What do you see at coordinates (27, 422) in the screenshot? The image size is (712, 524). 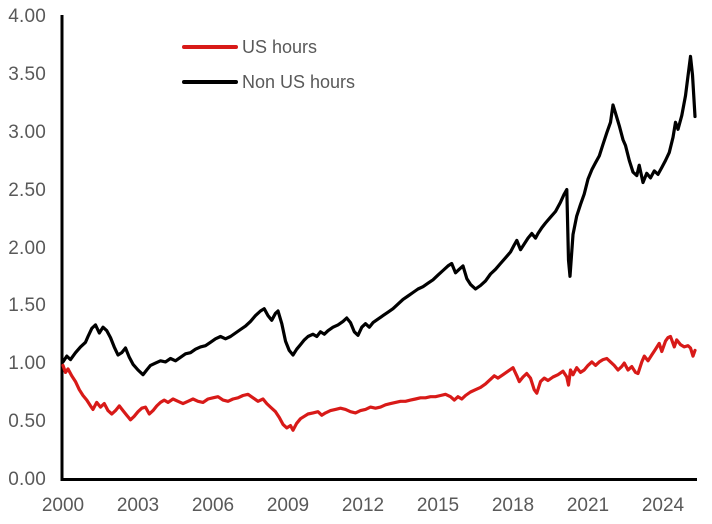 I see `y-tick-label: 0.50` at bounding box center [27, 422].